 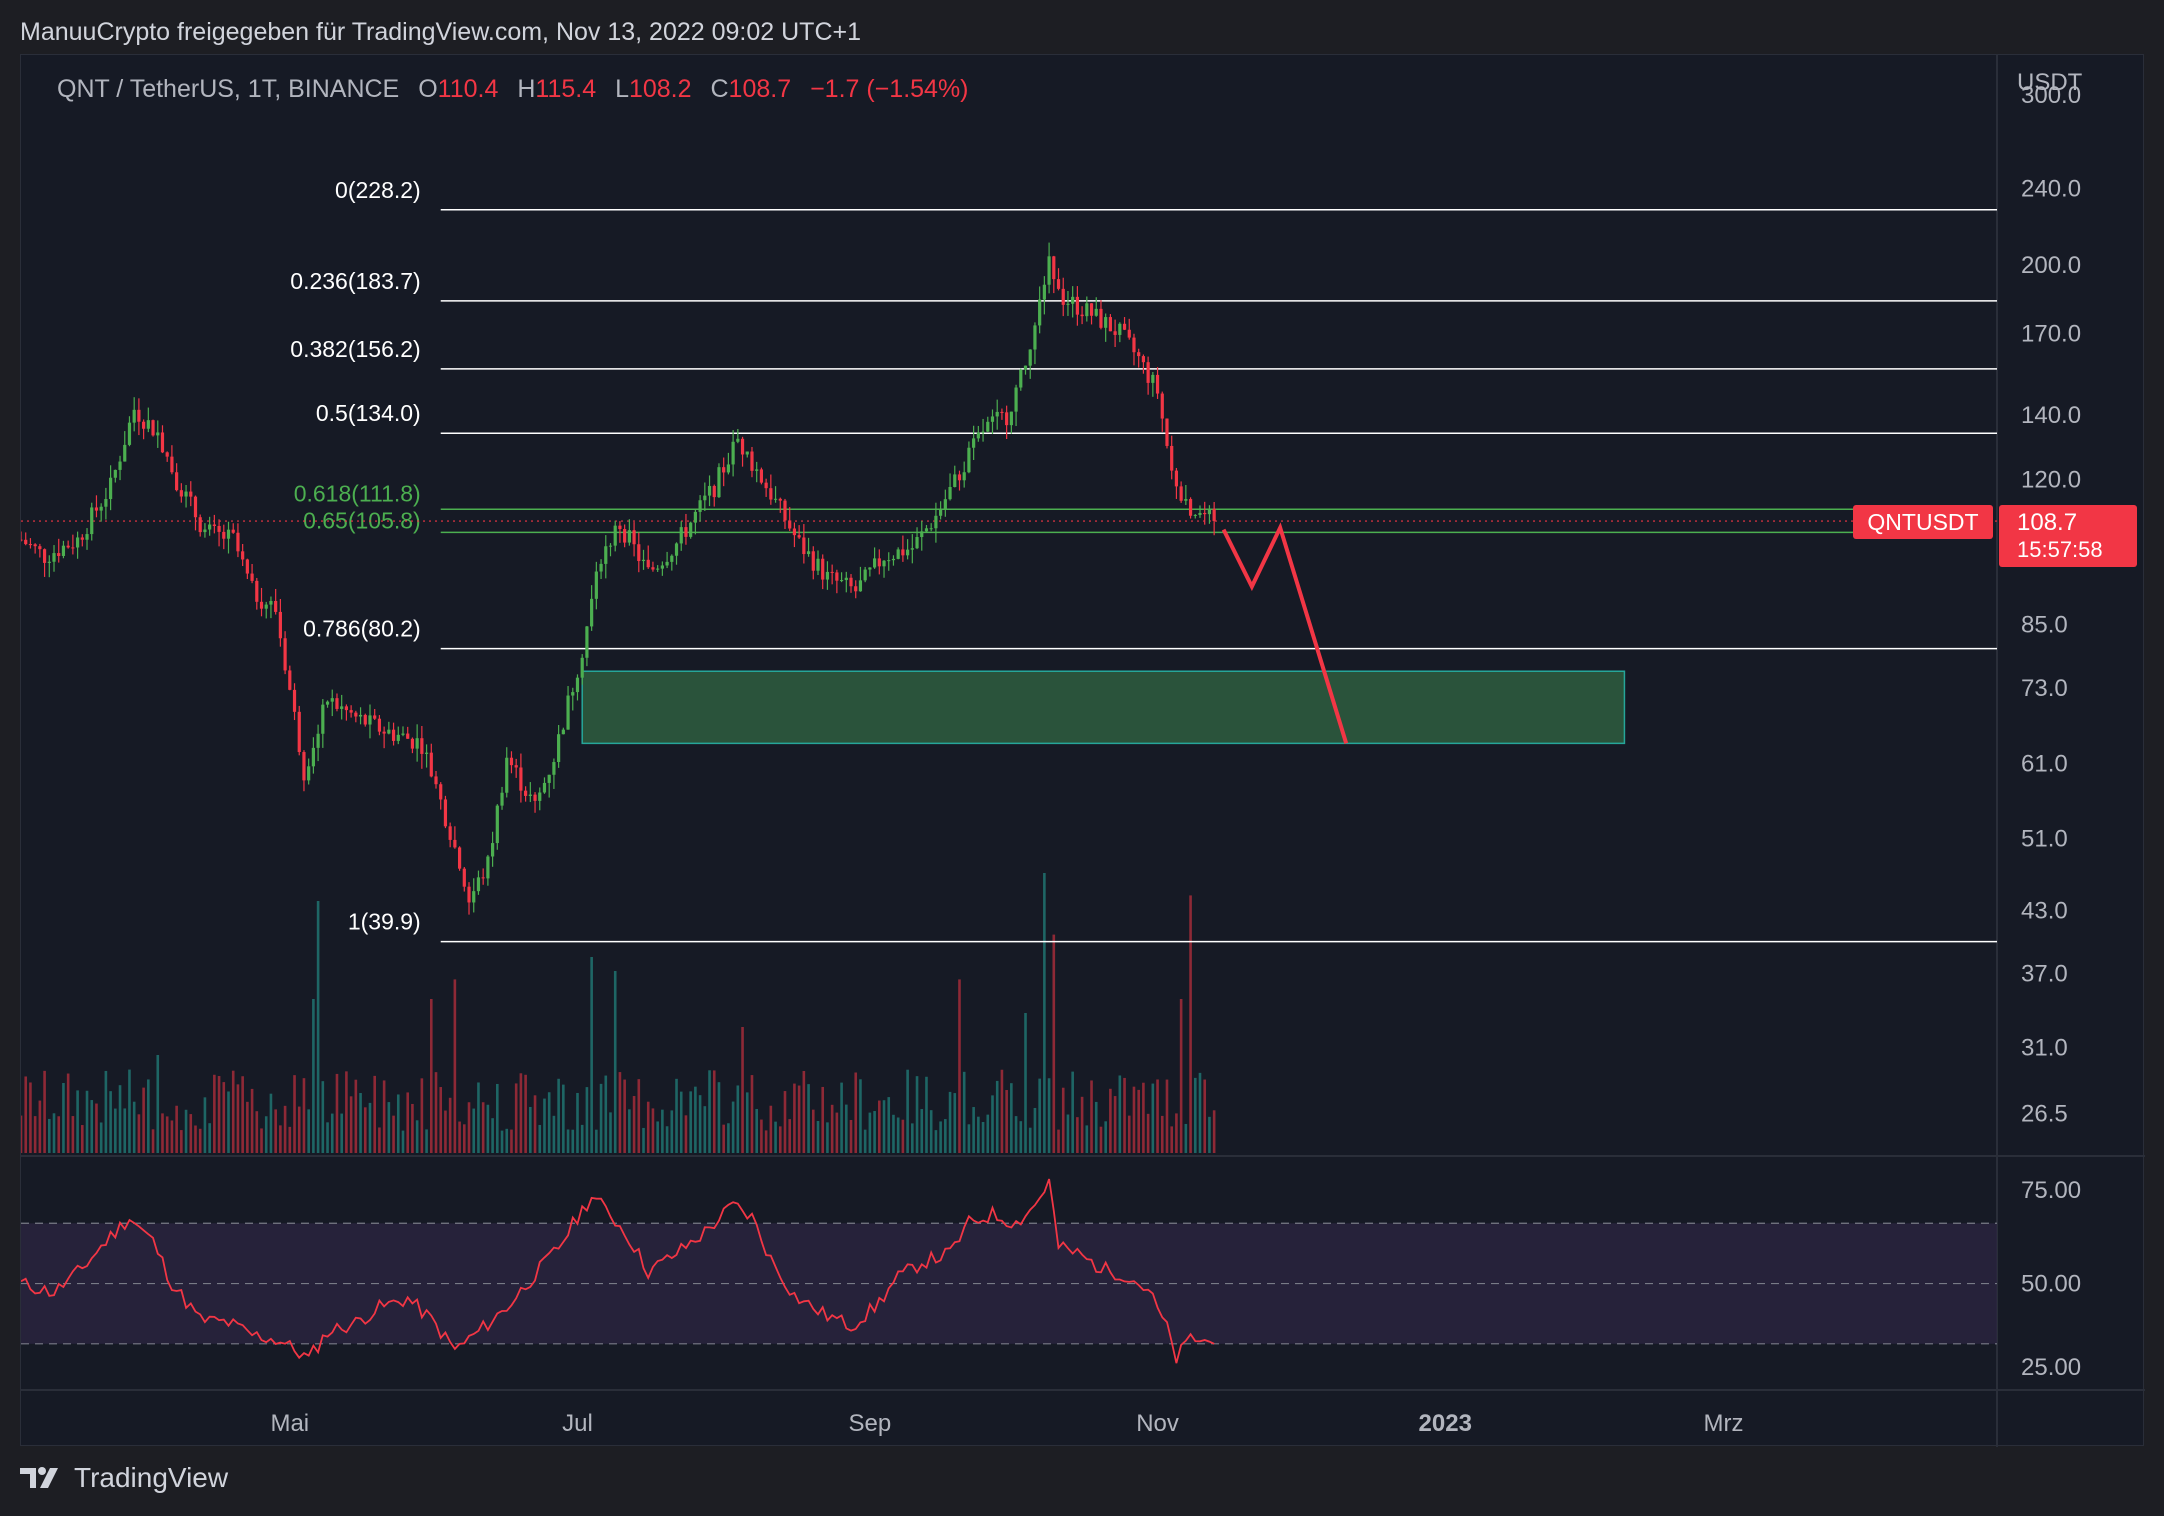 What do you see at coordinates (1923, 522) in the screenshot?
I see `ticker-tag` at bounding box center [1923, 522].